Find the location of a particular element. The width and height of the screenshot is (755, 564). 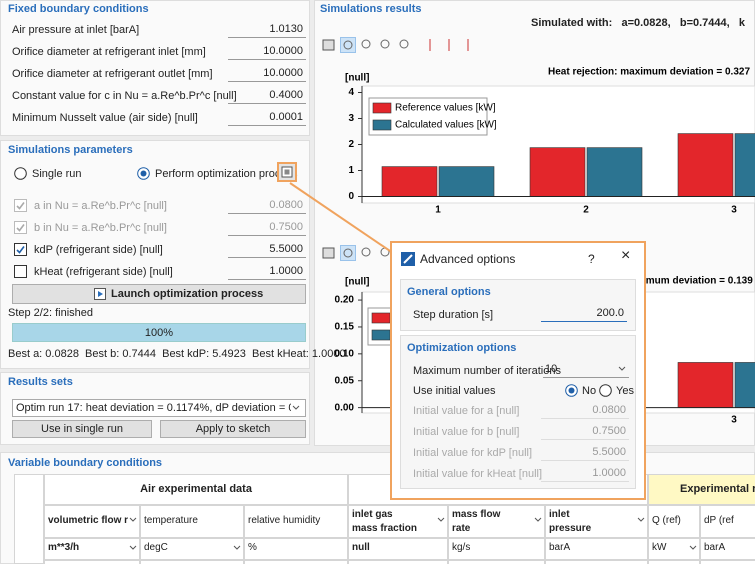

y-tick-label: 0.00 is located at coordinates (345, 407).